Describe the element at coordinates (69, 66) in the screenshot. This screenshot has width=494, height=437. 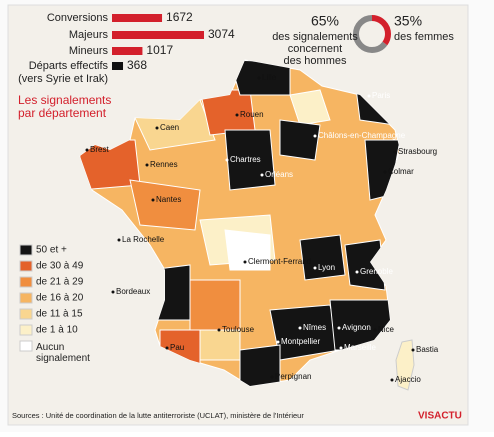
I see `stat-label: Départs effectifs` at that location.